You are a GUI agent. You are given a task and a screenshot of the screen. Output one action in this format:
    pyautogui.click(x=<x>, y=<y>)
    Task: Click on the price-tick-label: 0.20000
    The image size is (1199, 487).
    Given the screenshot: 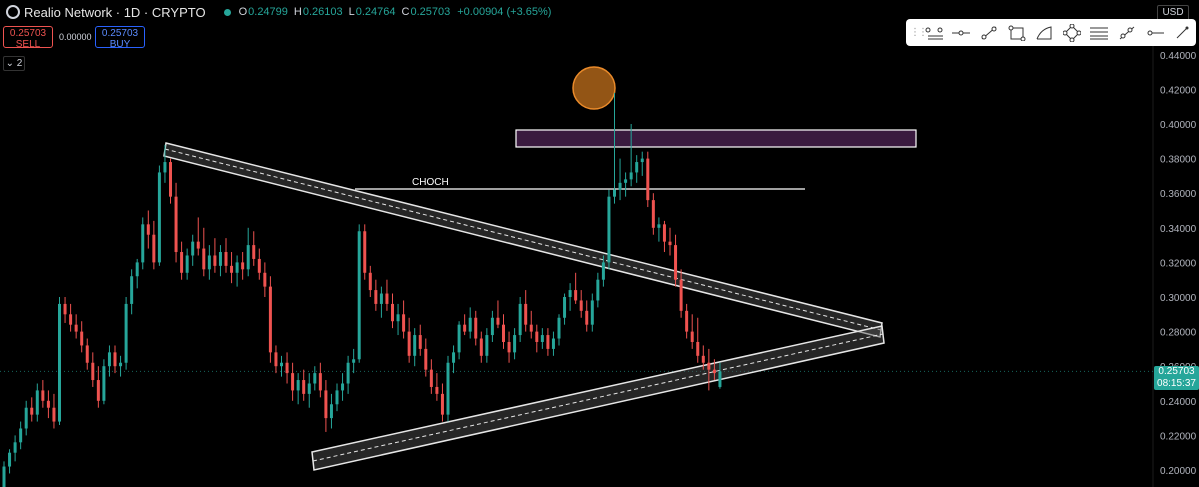 What is the action you would take?
    pyautogui.click(x=1178, y=471)
    